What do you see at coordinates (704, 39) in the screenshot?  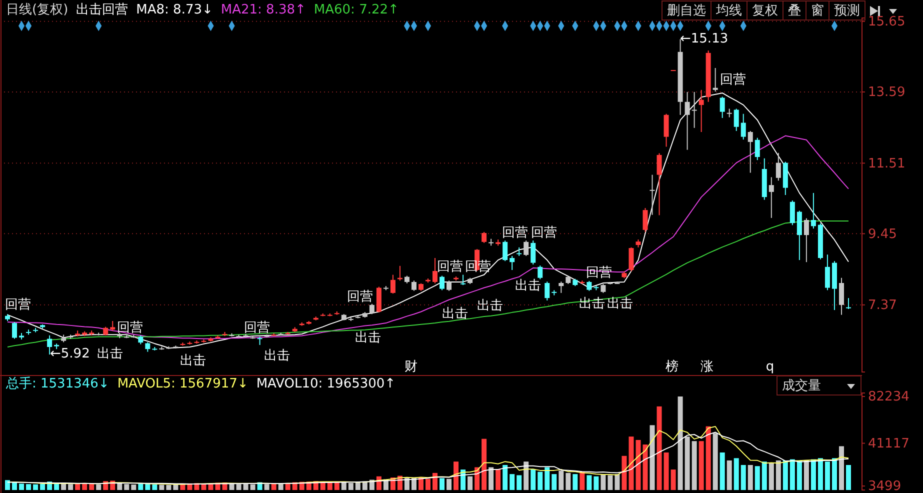 I see `annotation: ←15.13` at bounding box center [704, 39].